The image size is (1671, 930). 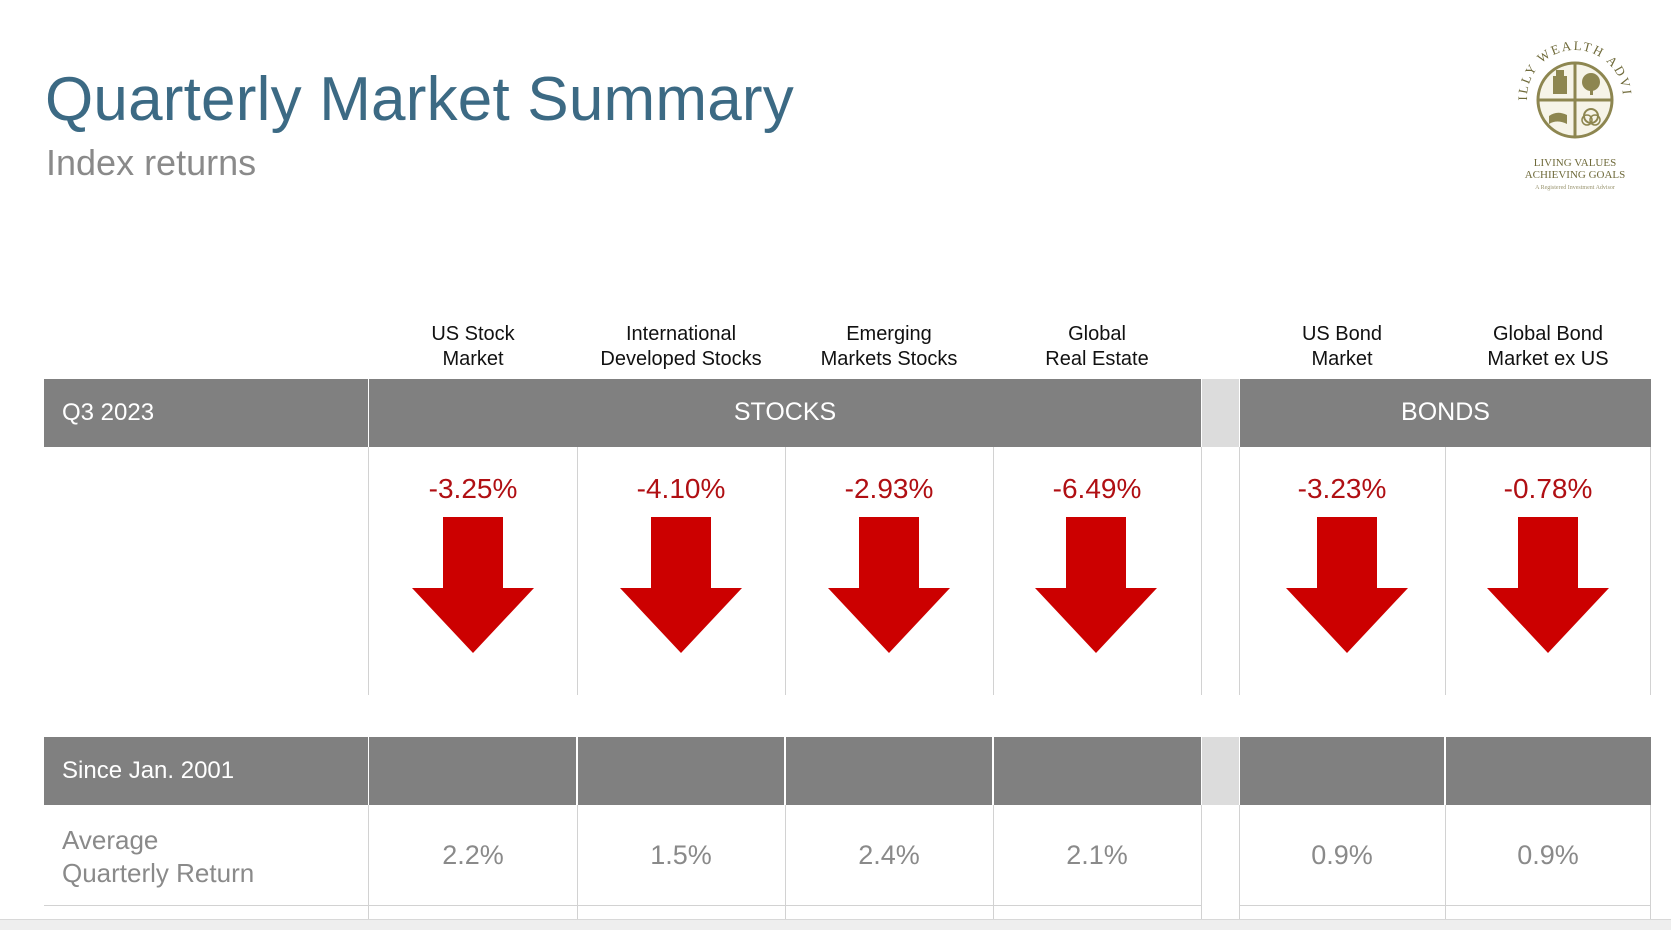 I want to click on since-label-cell, so click(x=206, y=771).